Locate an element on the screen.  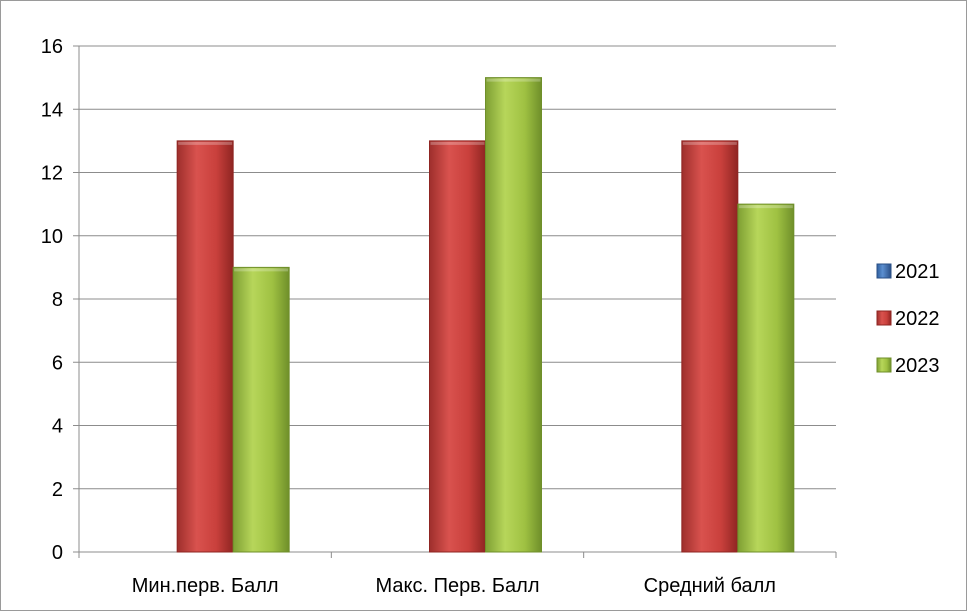
legend: 2021 2022 2023 is located at coordinates (908, 319).